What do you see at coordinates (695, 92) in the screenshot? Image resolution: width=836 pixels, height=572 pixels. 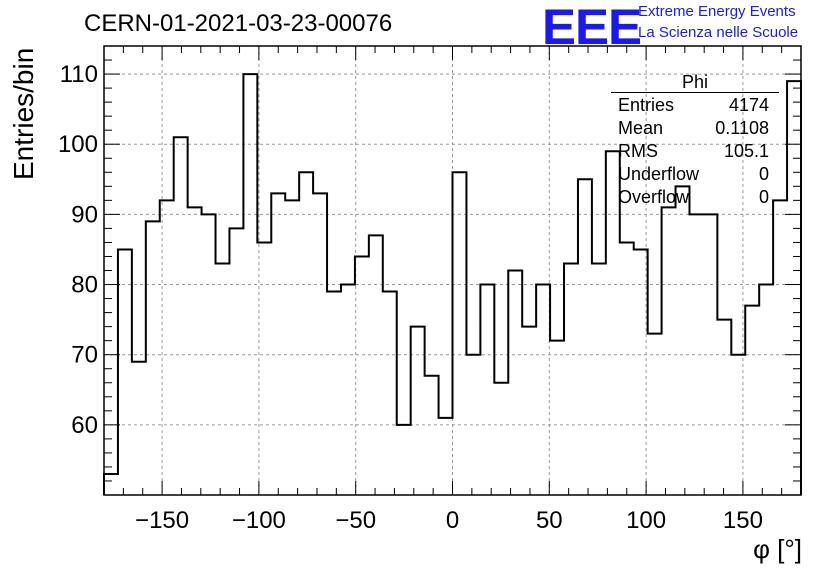 I see `stats-rule` at bounding box center [695, 92].